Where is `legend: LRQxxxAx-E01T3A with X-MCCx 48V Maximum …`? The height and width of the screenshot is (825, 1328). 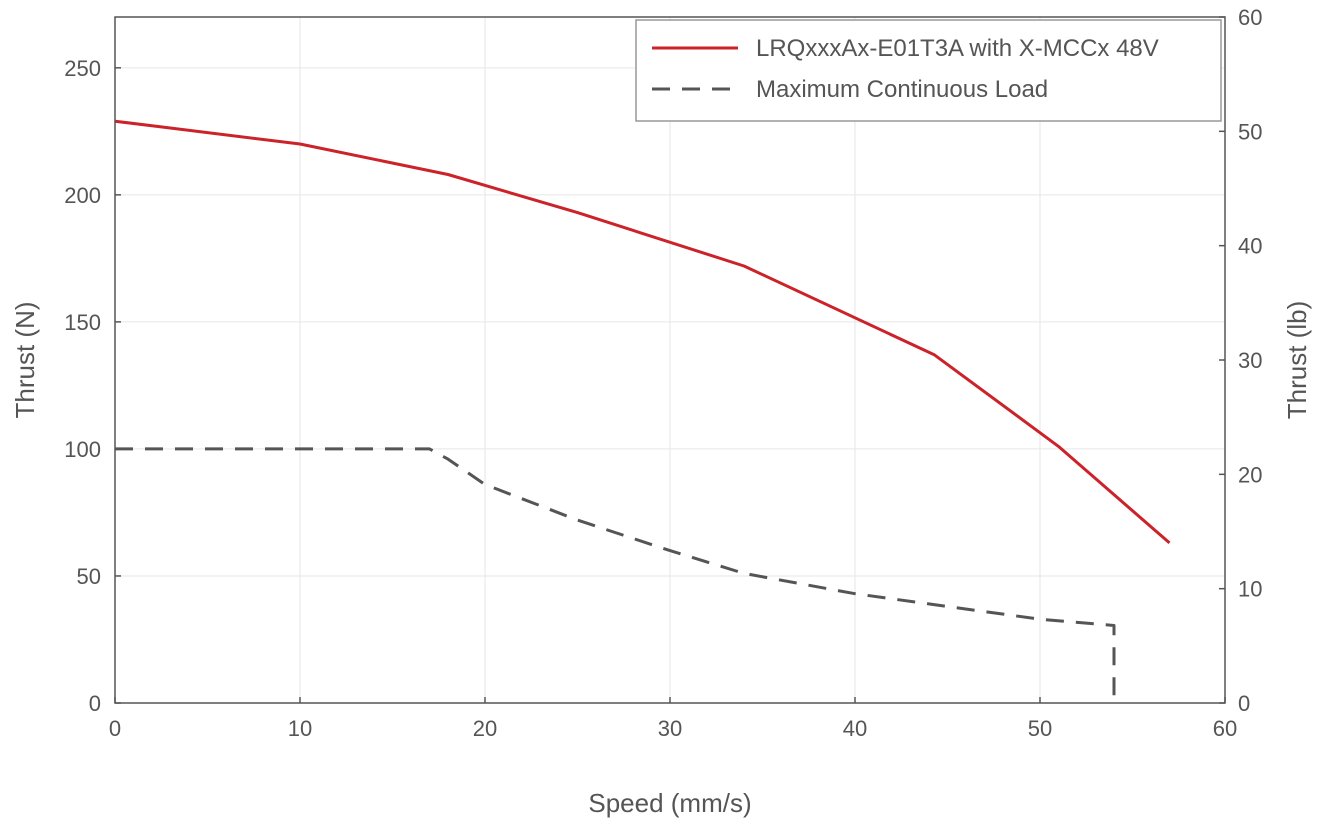 legend: LRQxxxAx-E01T3A with X-MCCx 48V Maximum … is located at coordinates (928, 70).